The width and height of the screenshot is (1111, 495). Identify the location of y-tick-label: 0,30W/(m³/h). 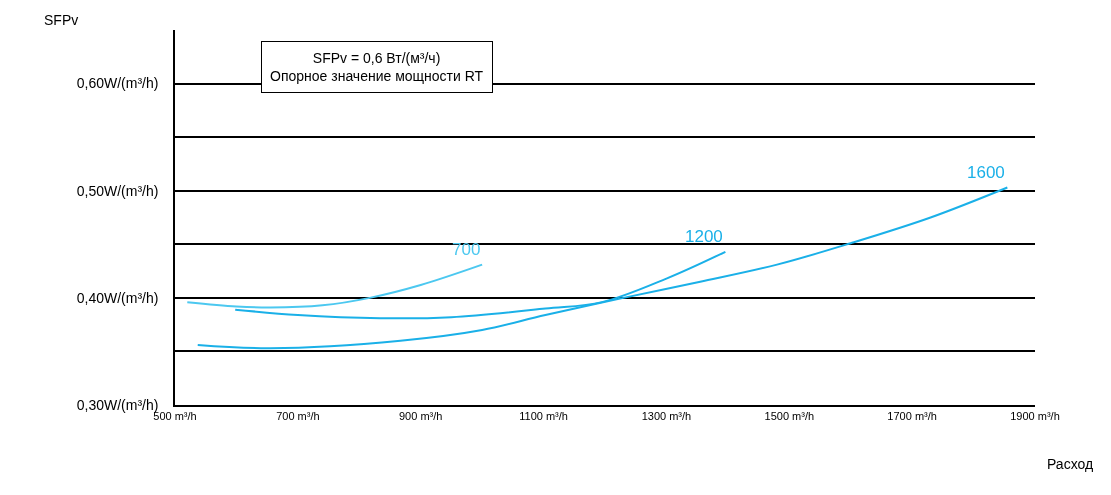
(117, 404).